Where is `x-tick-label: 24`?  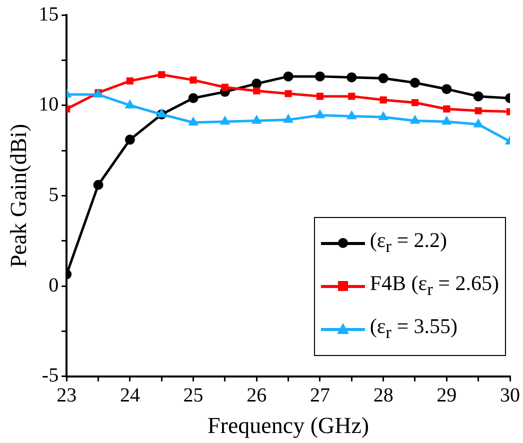 x-tick-label: 24 is located at coordinates (130, 395).